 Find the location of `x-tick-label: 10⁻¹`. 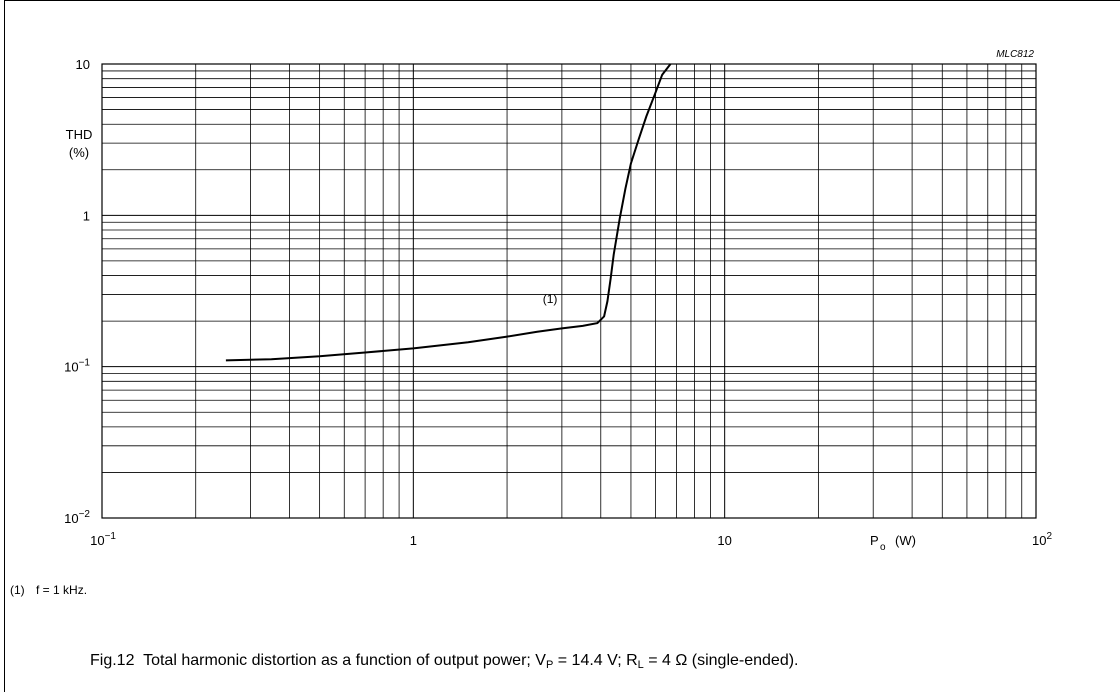

x-tick-label: 10⁻¹ is located at coordinates (103, 539).